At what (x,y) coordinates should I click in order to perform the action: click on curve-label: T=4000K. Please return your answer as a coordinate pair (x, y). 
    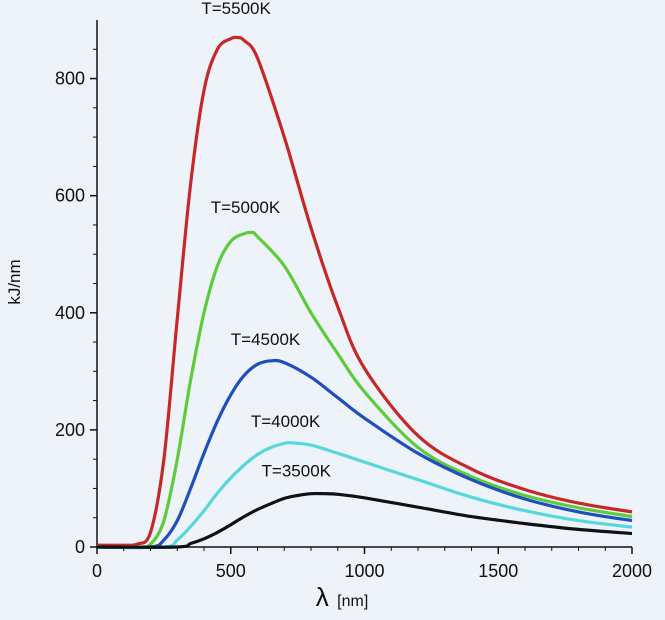
    Looking at the image, I should click on (286, 421).